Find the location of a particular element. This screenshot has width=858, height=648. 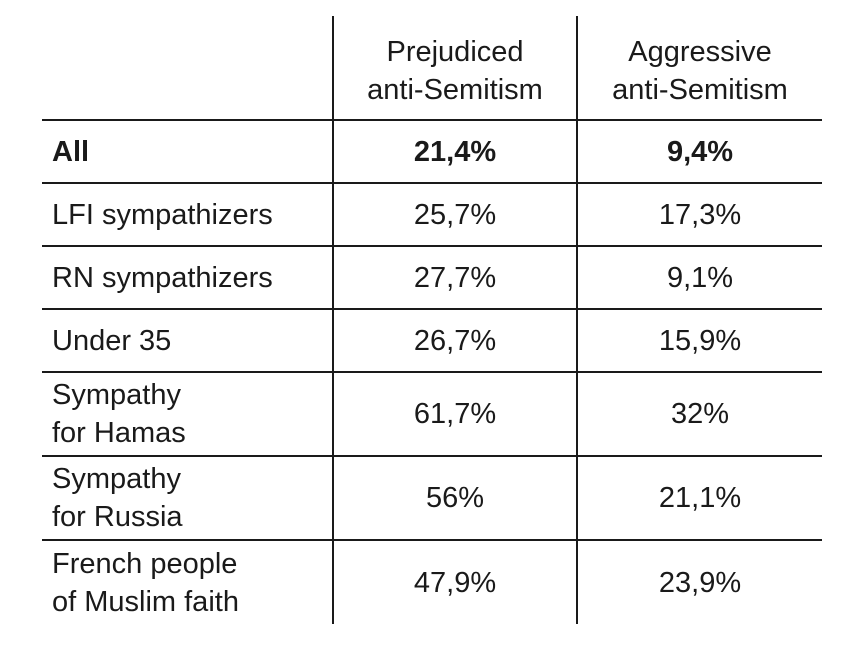

aggressive-value: 17,3% is located at coordinates (699, 215).